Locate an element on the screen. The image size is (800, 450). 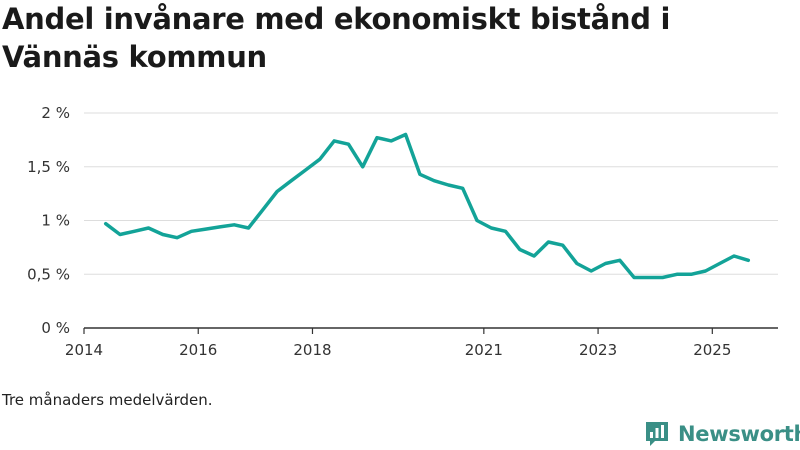
x-tick-label: 2014 is located at coordinates (84, 350).